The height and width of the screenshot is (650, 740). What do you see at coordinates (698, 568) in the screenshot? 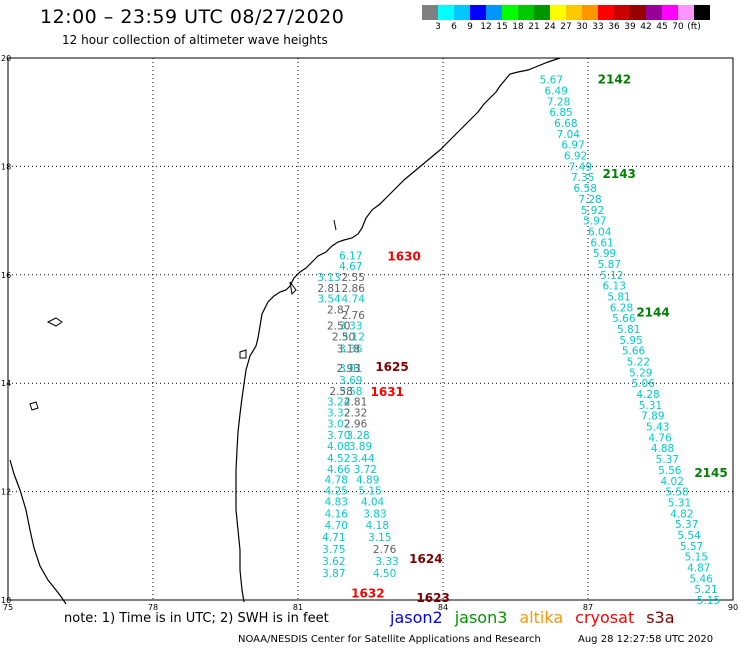
I see `swh-value: 4.87` at bounding box center [698, 568].